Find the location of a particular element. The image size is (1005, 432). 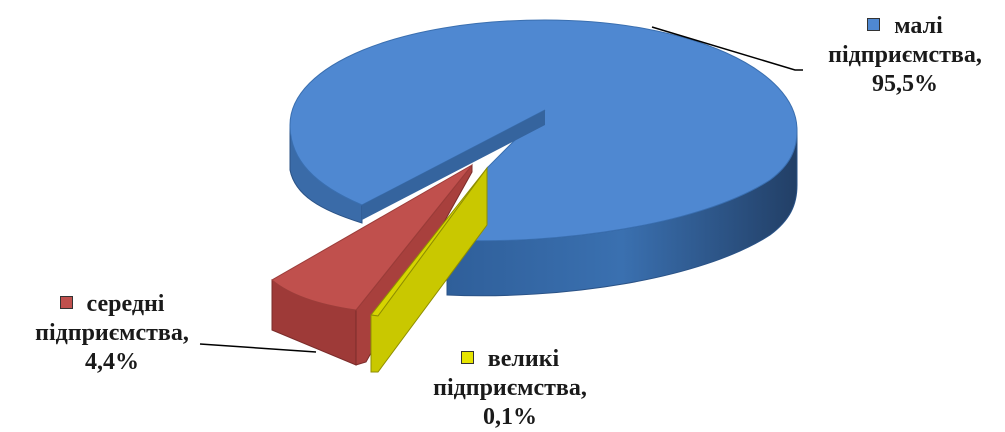

leader-line-medium is located at coordinates (258, 348).